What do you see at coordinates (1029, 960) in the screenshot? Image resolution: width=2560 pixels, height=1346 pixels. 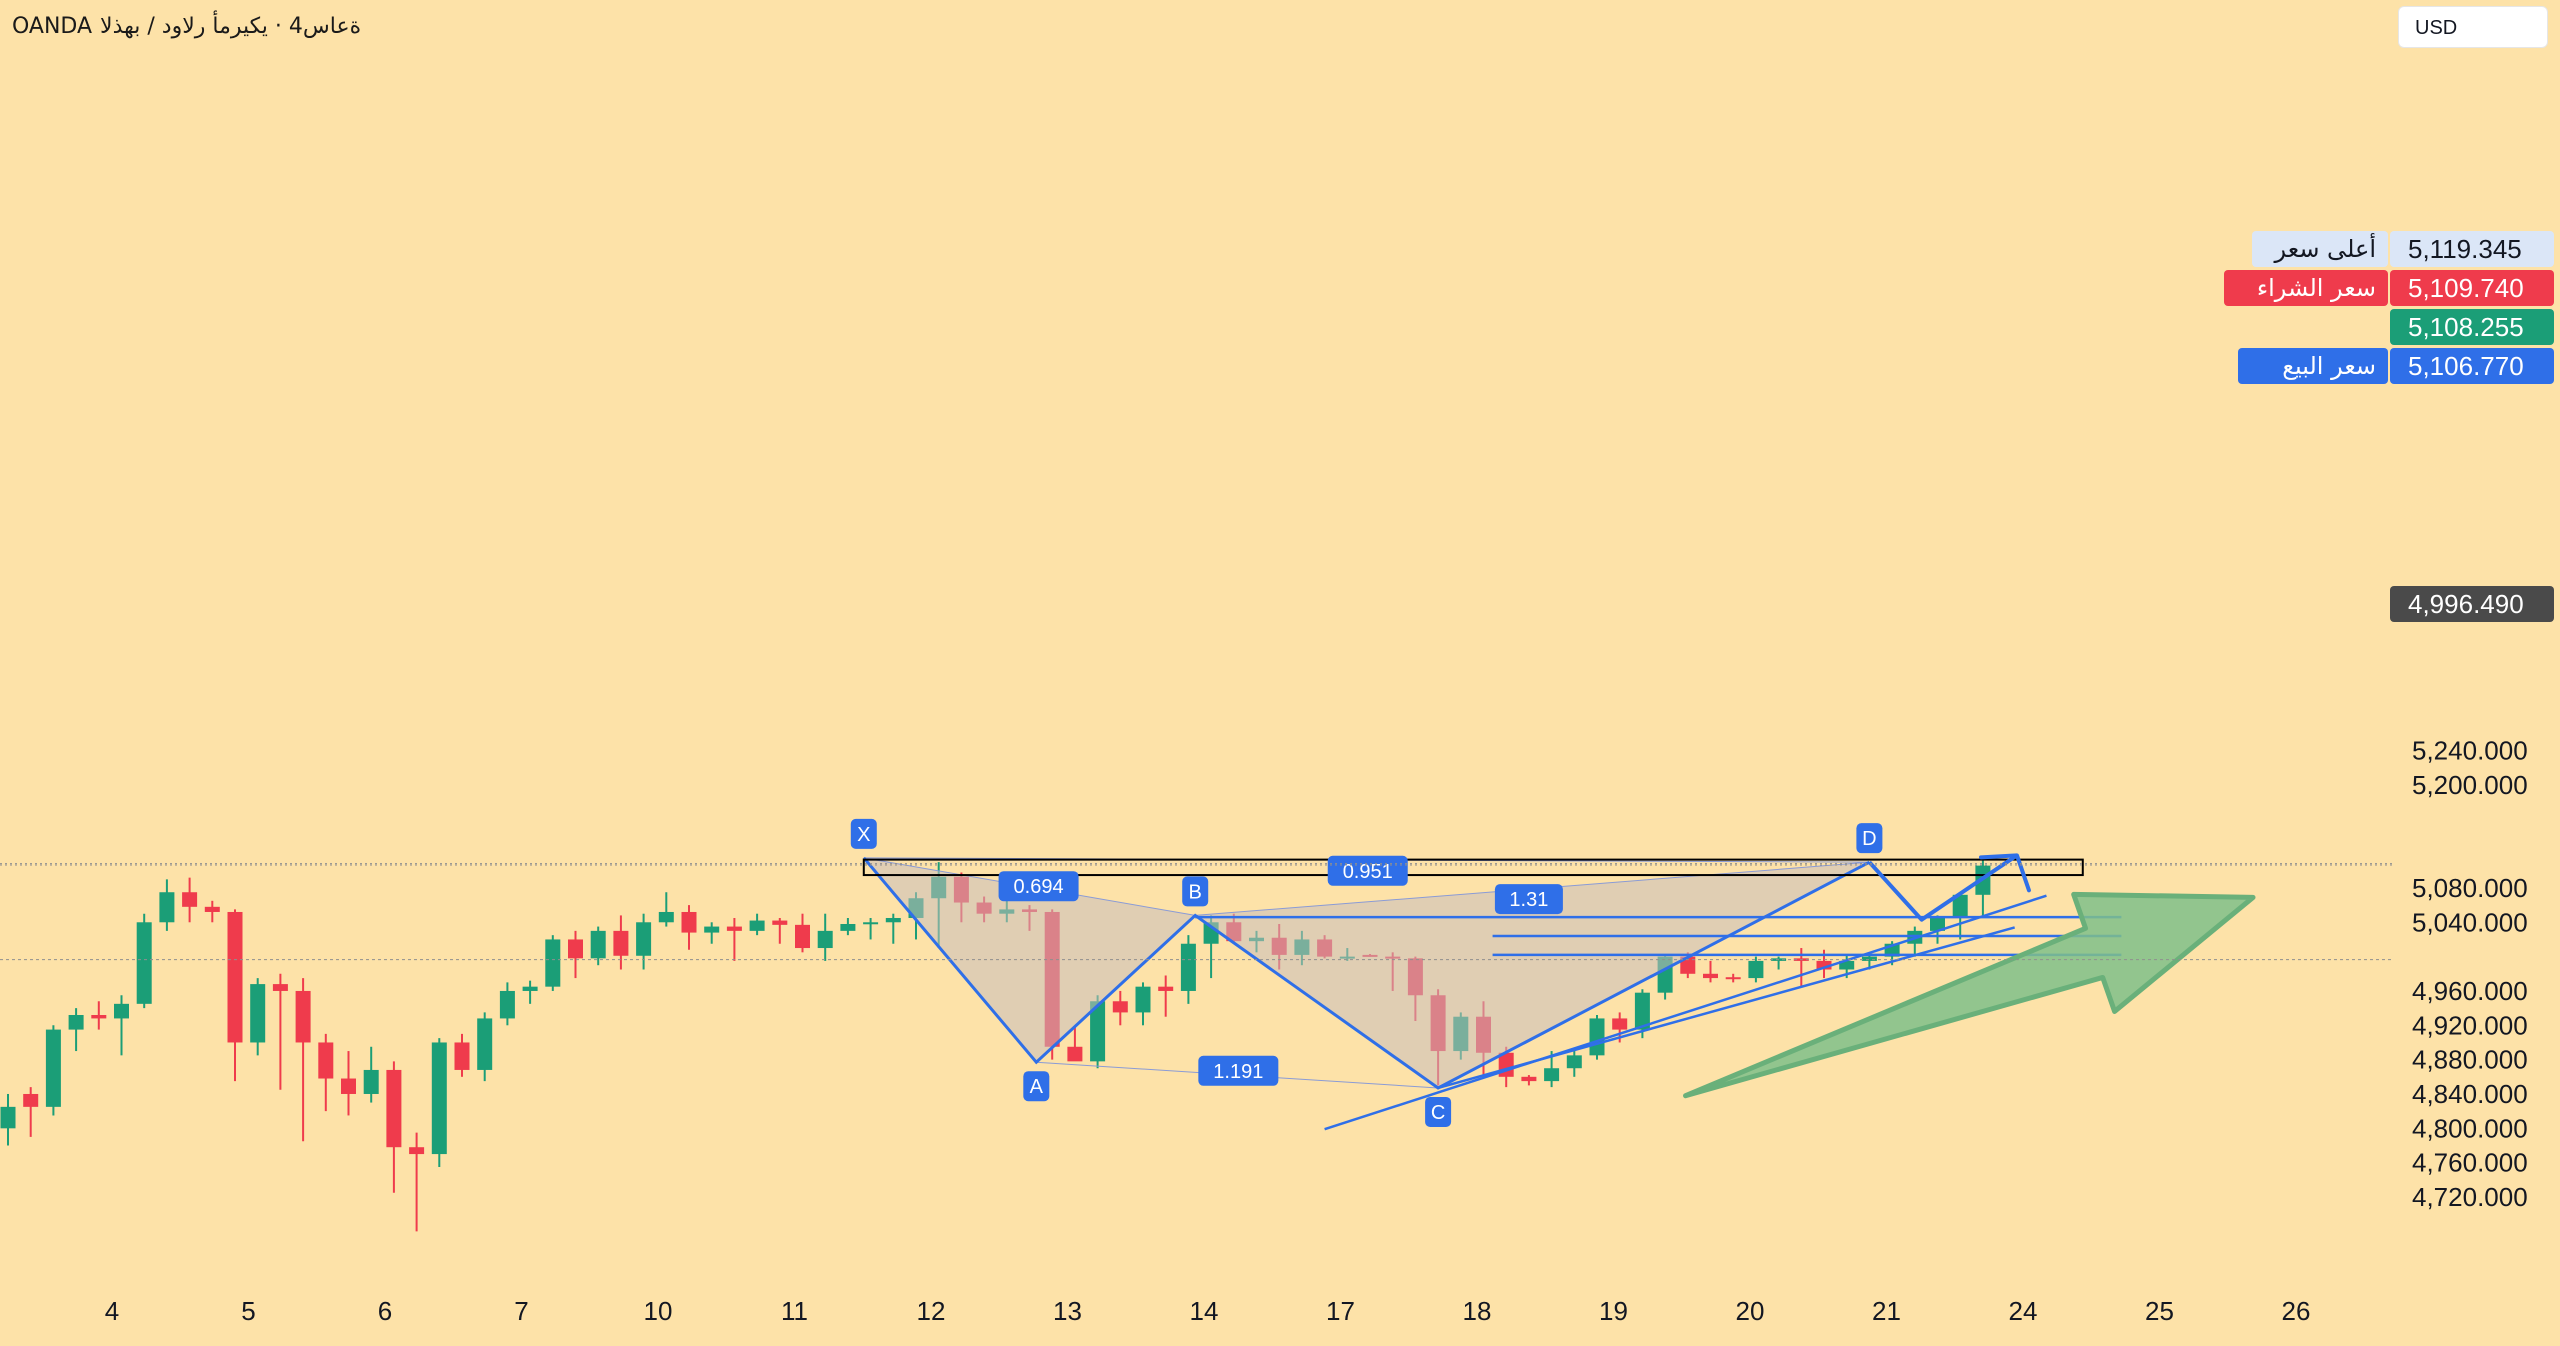 I see `xab-triangle` at bounding box center [1029, 960].